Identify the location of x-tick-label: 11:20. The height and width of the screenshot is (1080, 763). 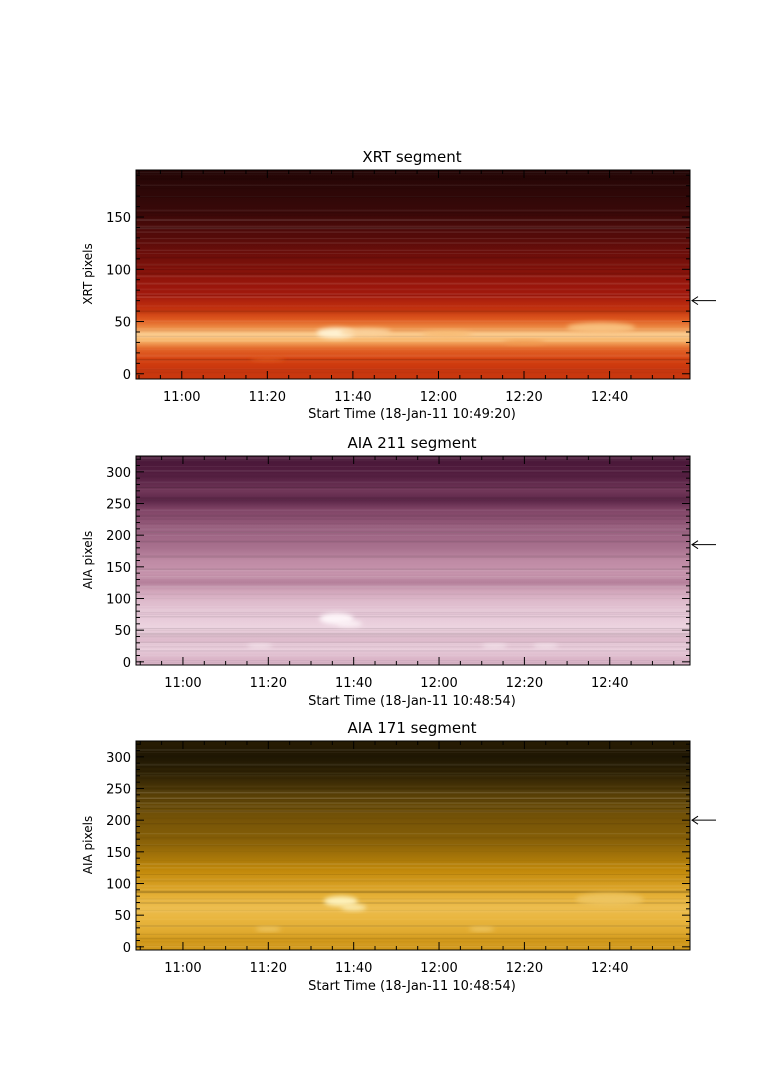
(268, 968).